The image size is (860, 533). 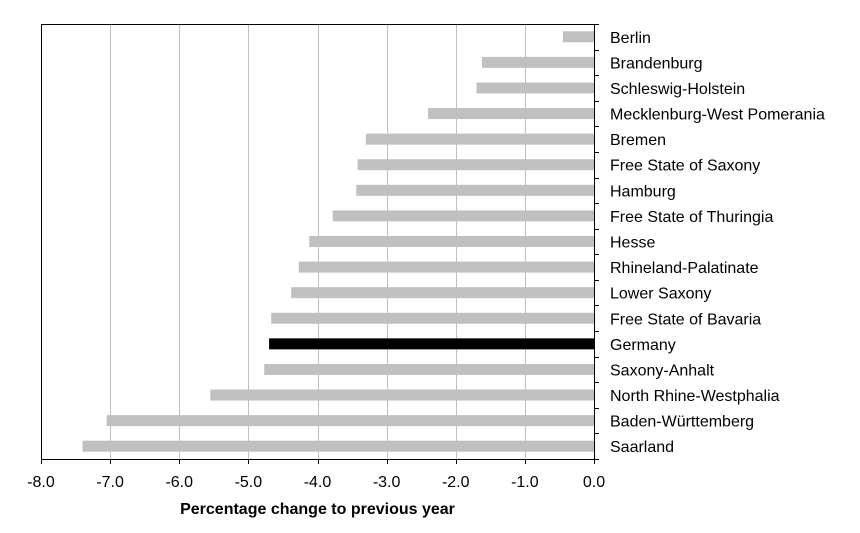 I want to click on category-label: Germany, so click(x=643, y=345).